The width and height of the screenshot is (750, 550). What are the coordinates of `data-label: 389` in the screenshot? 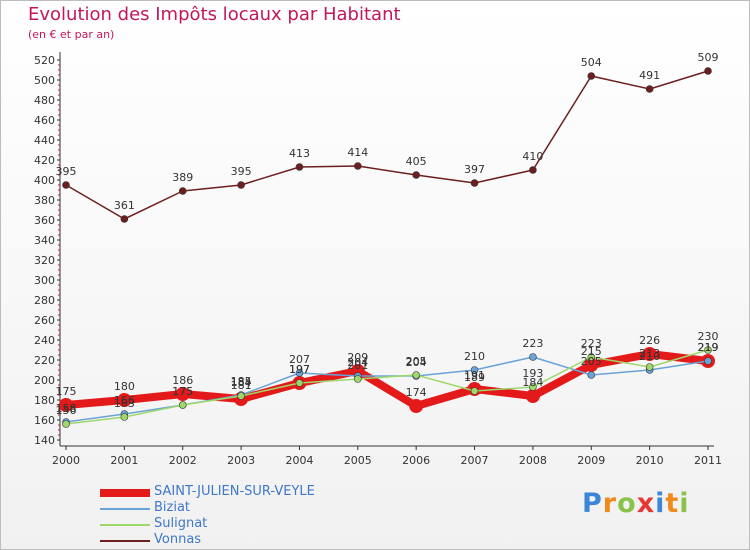 It's located at (182, 177).